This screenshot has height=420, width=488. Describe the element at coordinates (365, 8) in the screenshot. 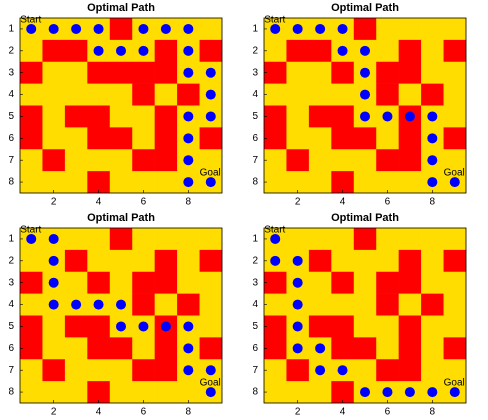

I see `subplot-title: Optimal Path` at that location.